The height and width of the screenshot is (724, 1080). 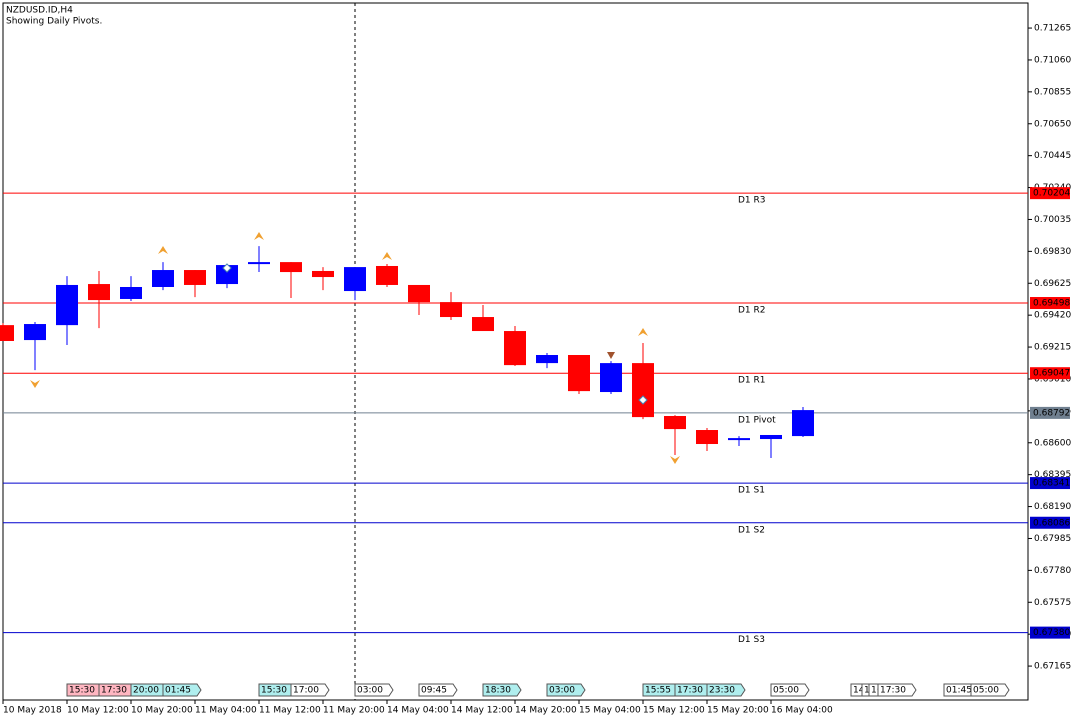 I want to click on y-tick-label: 0.69010, so click(x=1052, y=379).